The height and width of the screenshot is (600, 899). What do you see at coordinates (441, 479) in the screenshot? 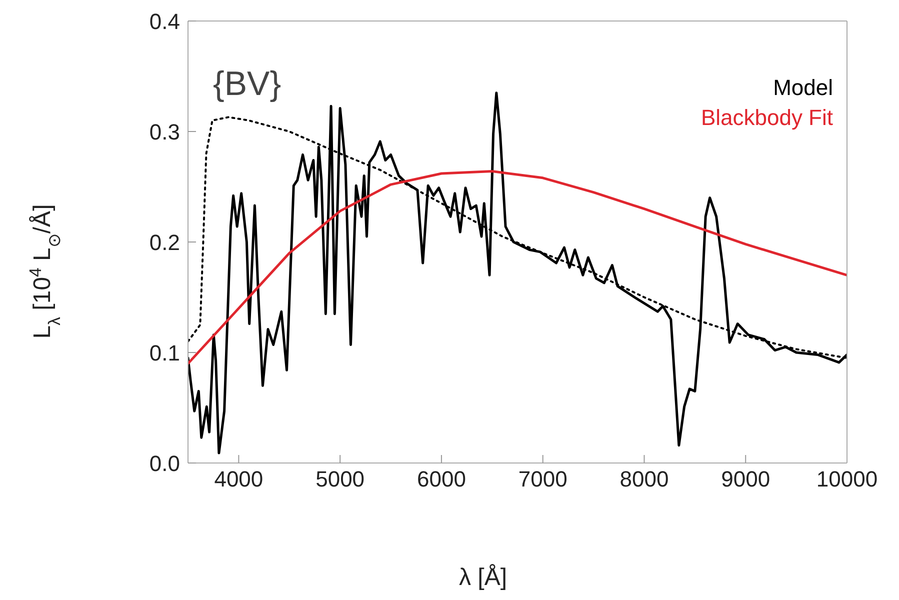
I see `x-tick-label: 6000` at bounding box center [441, 479].